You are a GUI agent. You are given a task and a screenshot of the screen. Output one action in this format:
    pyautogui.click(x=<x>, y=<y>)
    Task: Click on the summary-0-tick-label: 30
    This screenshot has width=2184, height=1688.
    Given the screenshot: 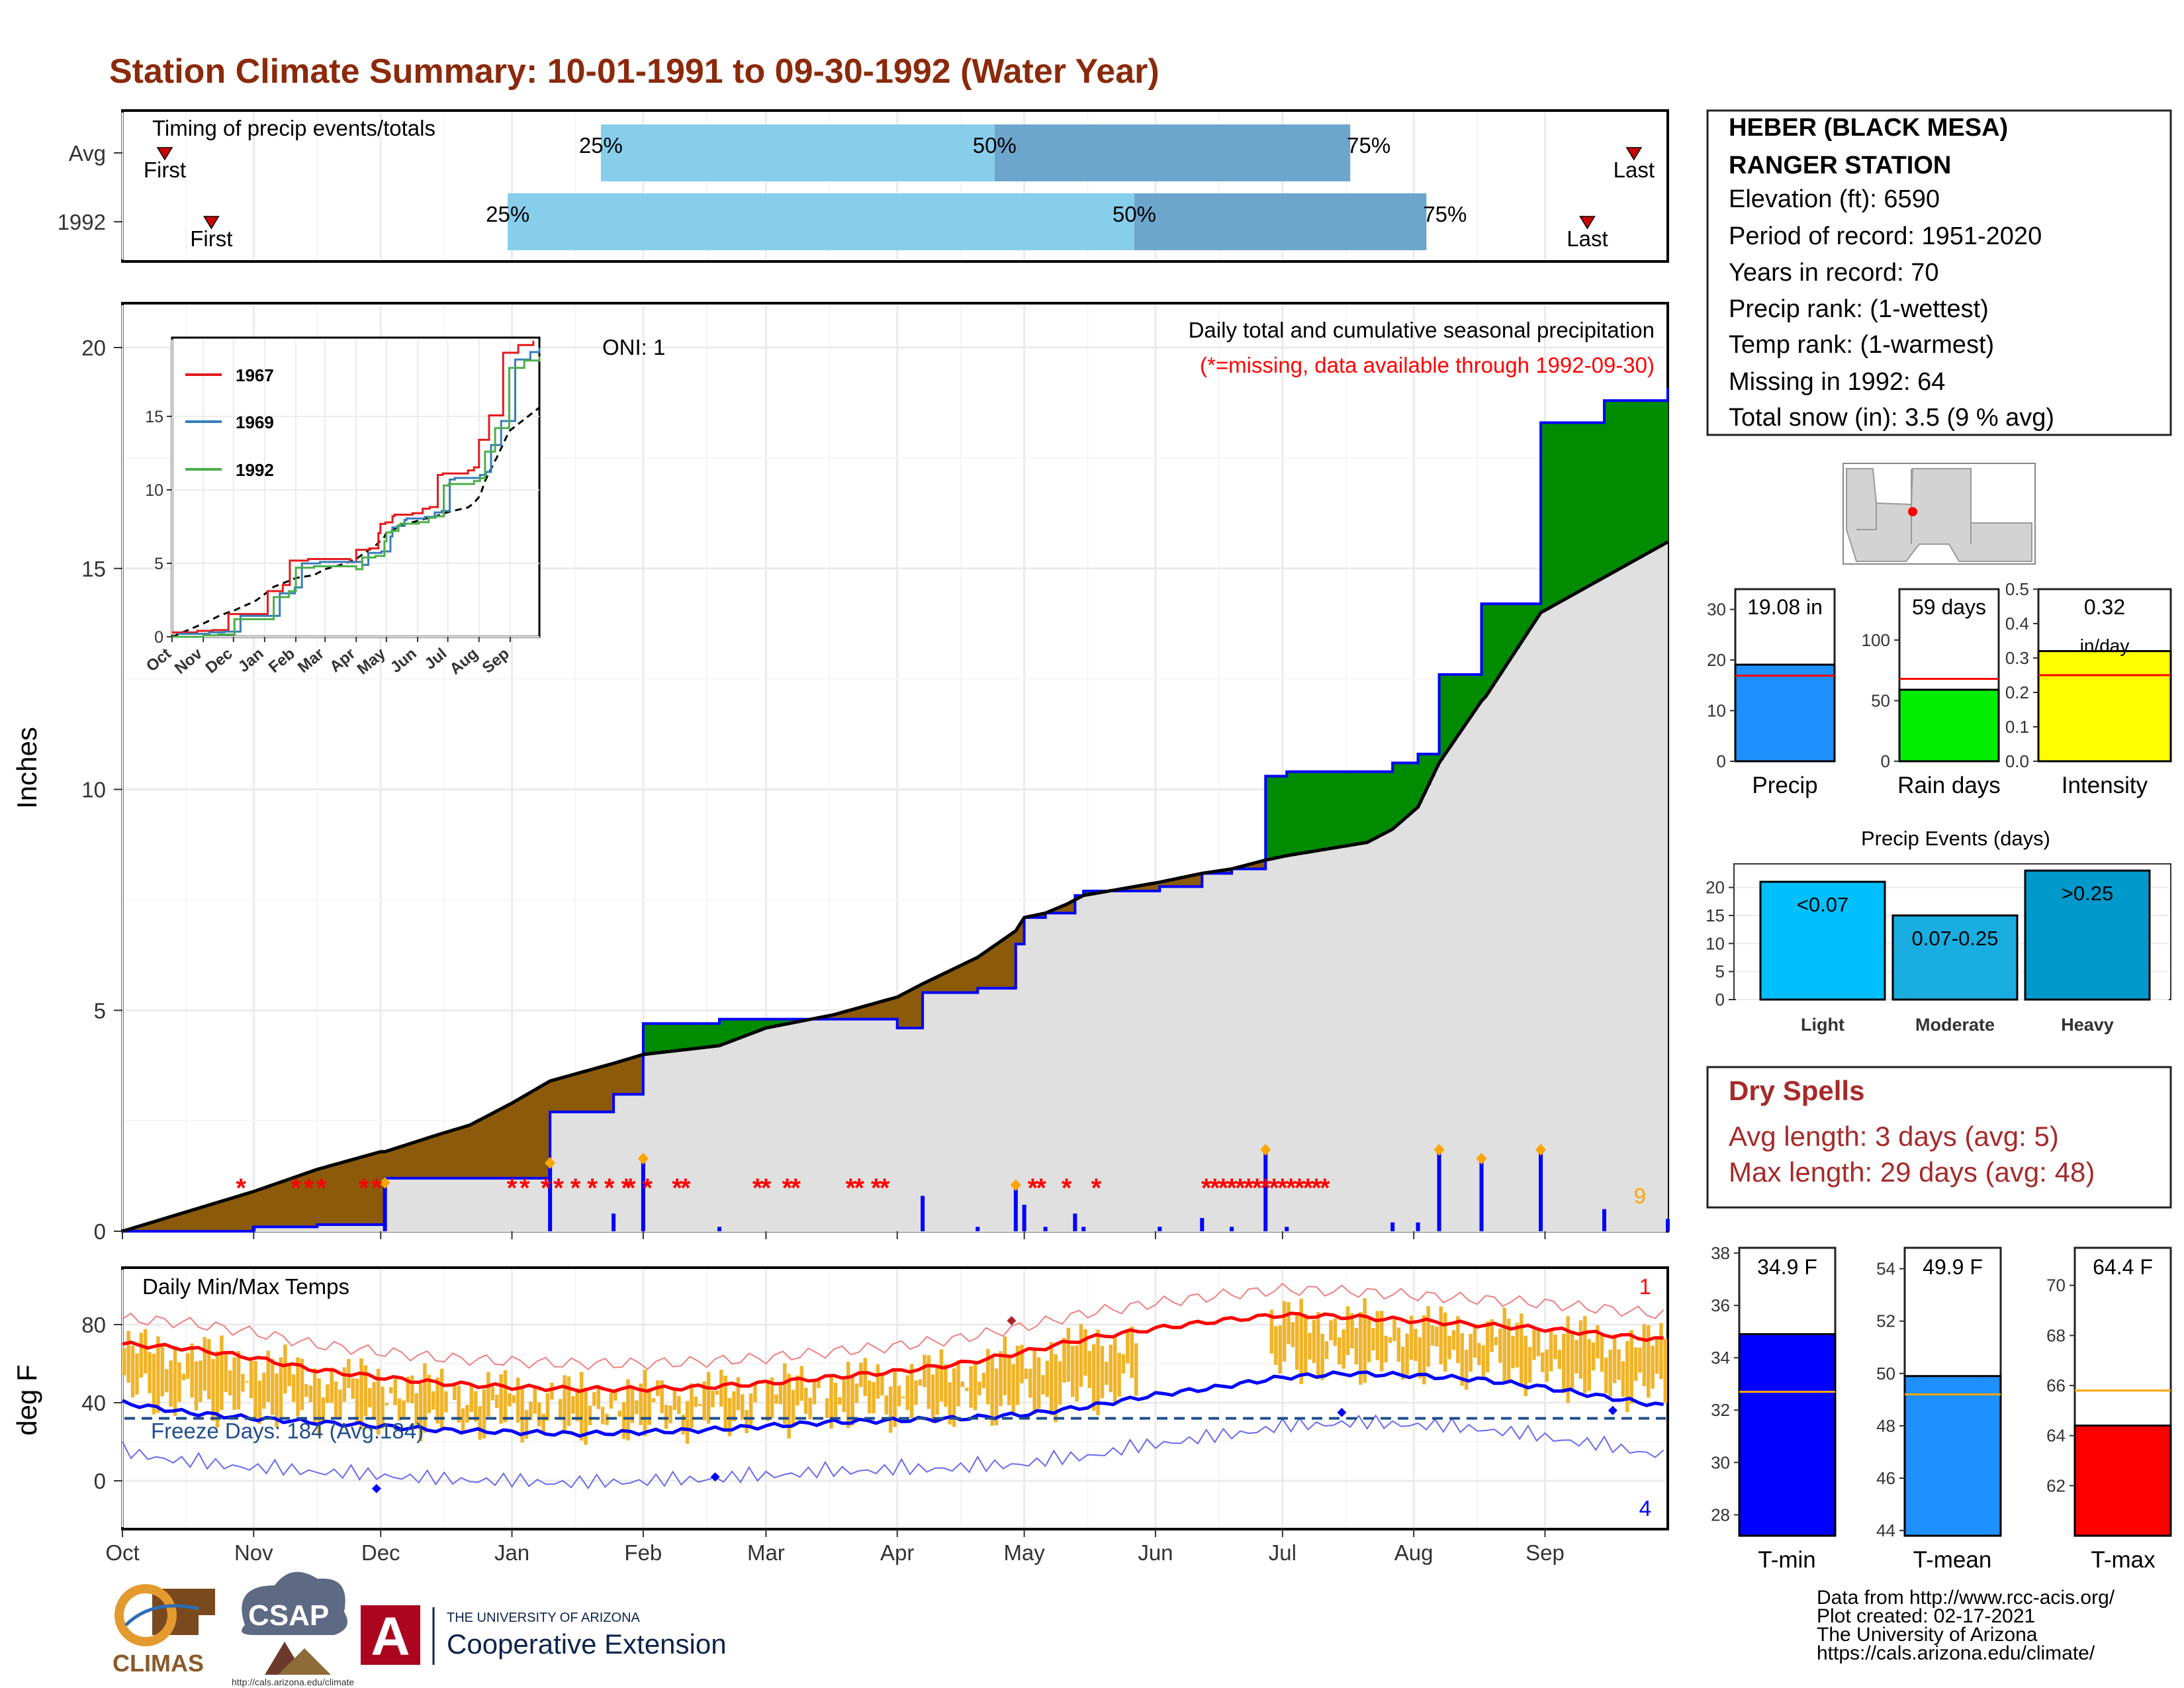 What is the action you would take?
    pyautogui.click(x=1716, y=610)
    